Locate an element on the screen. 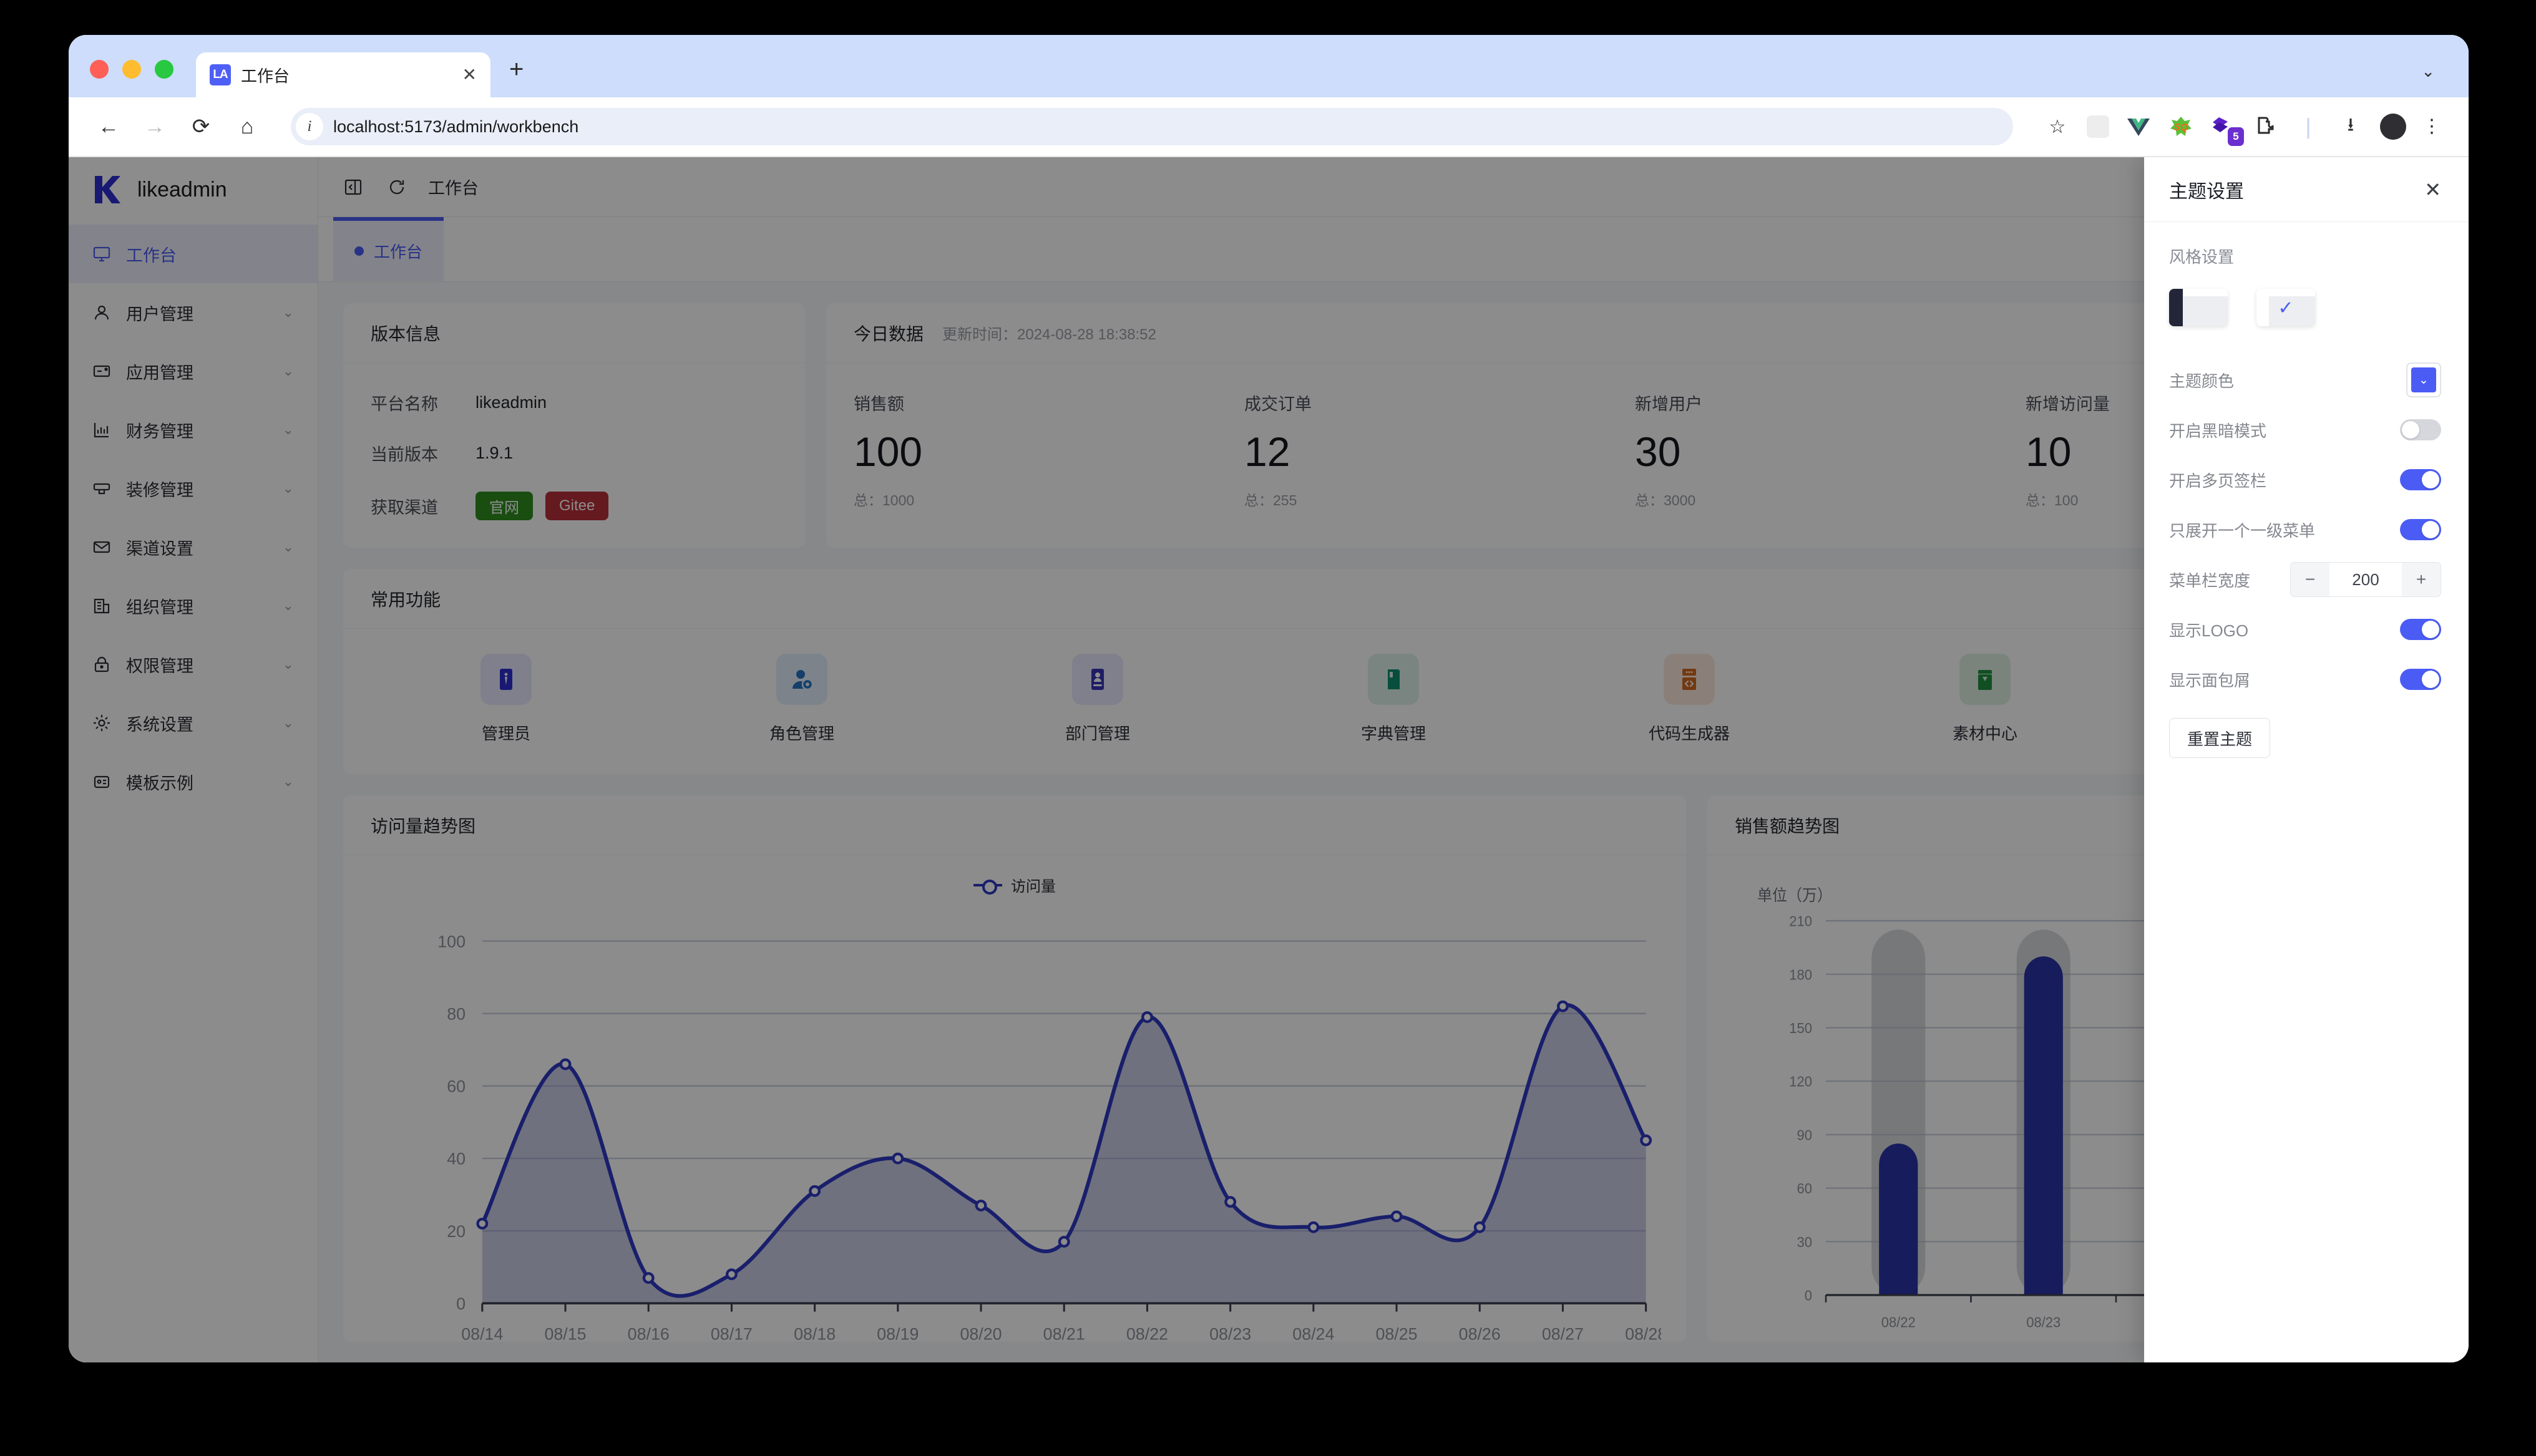  style-option-sidebar-light: ✓ is located at coordinates (2285, 307).